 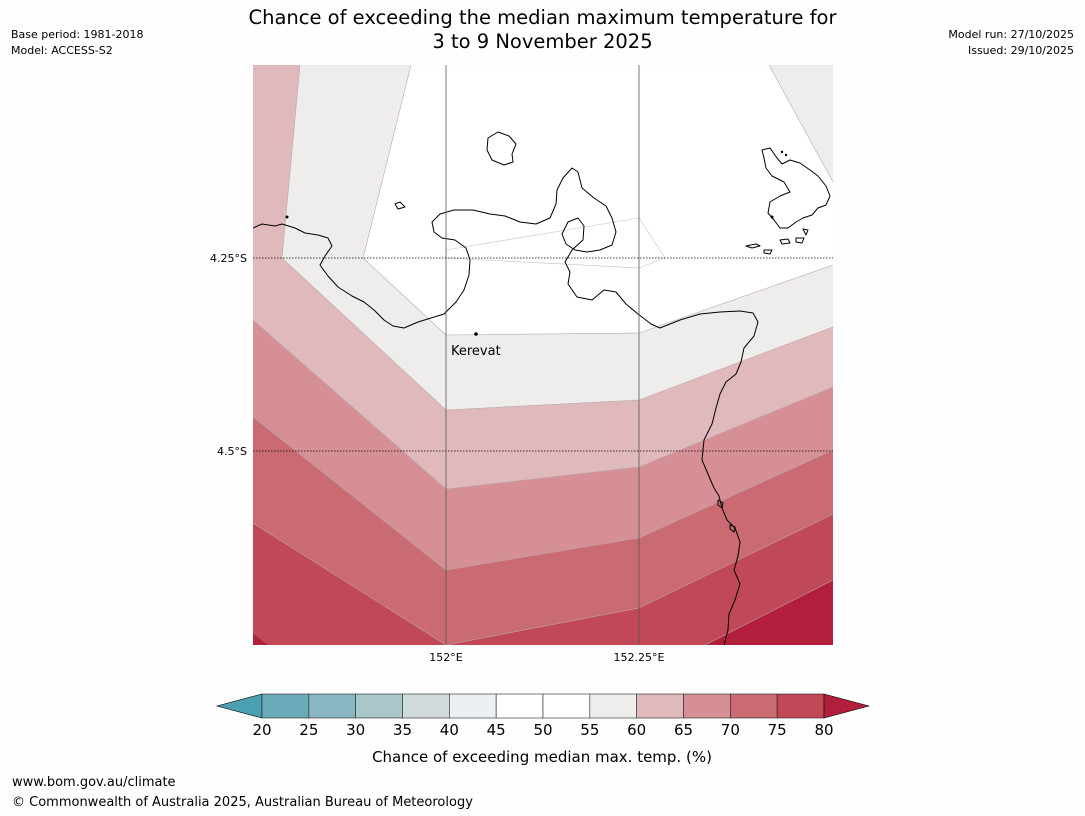 What do you see at coordinates (823, 730) in the screenshot?
I see `colorbar-tick-label: 80` at bounding box center [823, 730].